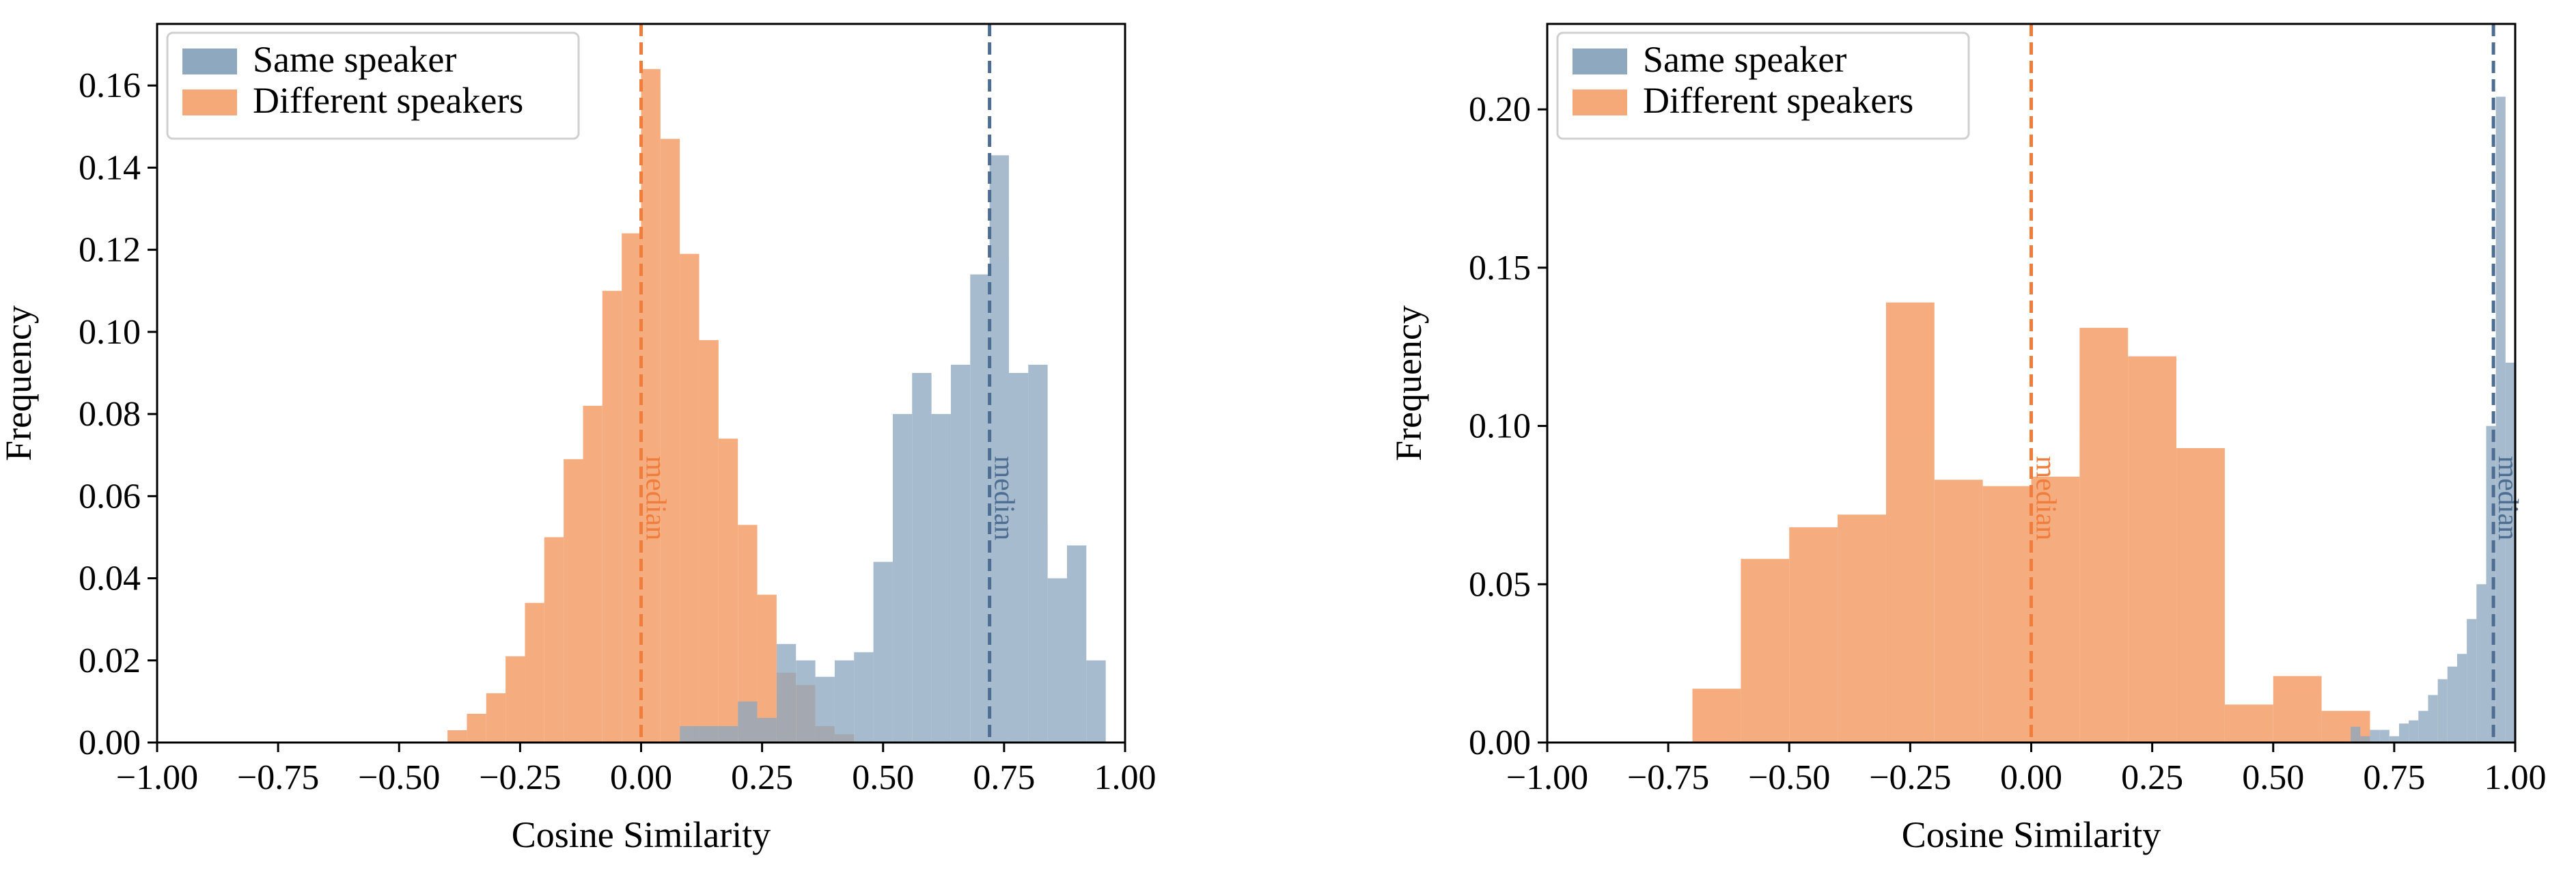 The height and width of the screenshot is (873, 2576). What do you see at coordinates (110, 167) in the screenshot?
I see `y-tick-label: 0.14` at bounding box center [110, 167].